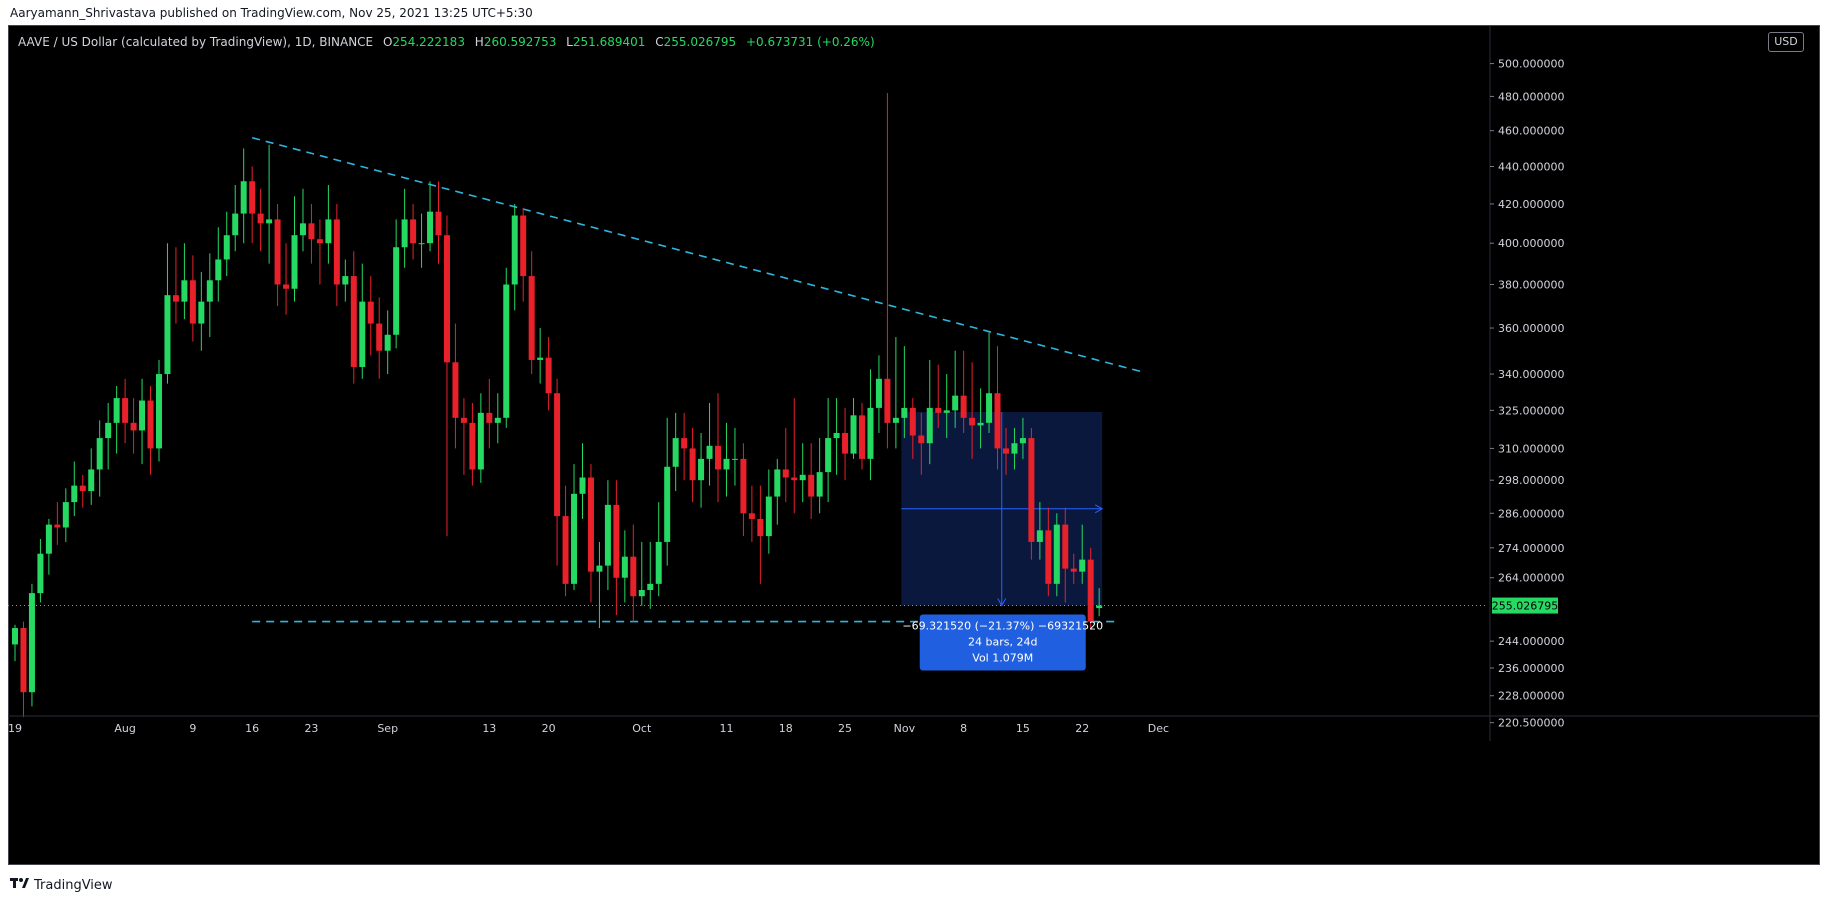  I want to click on time-tick-label: Aug, so click(124, 728).